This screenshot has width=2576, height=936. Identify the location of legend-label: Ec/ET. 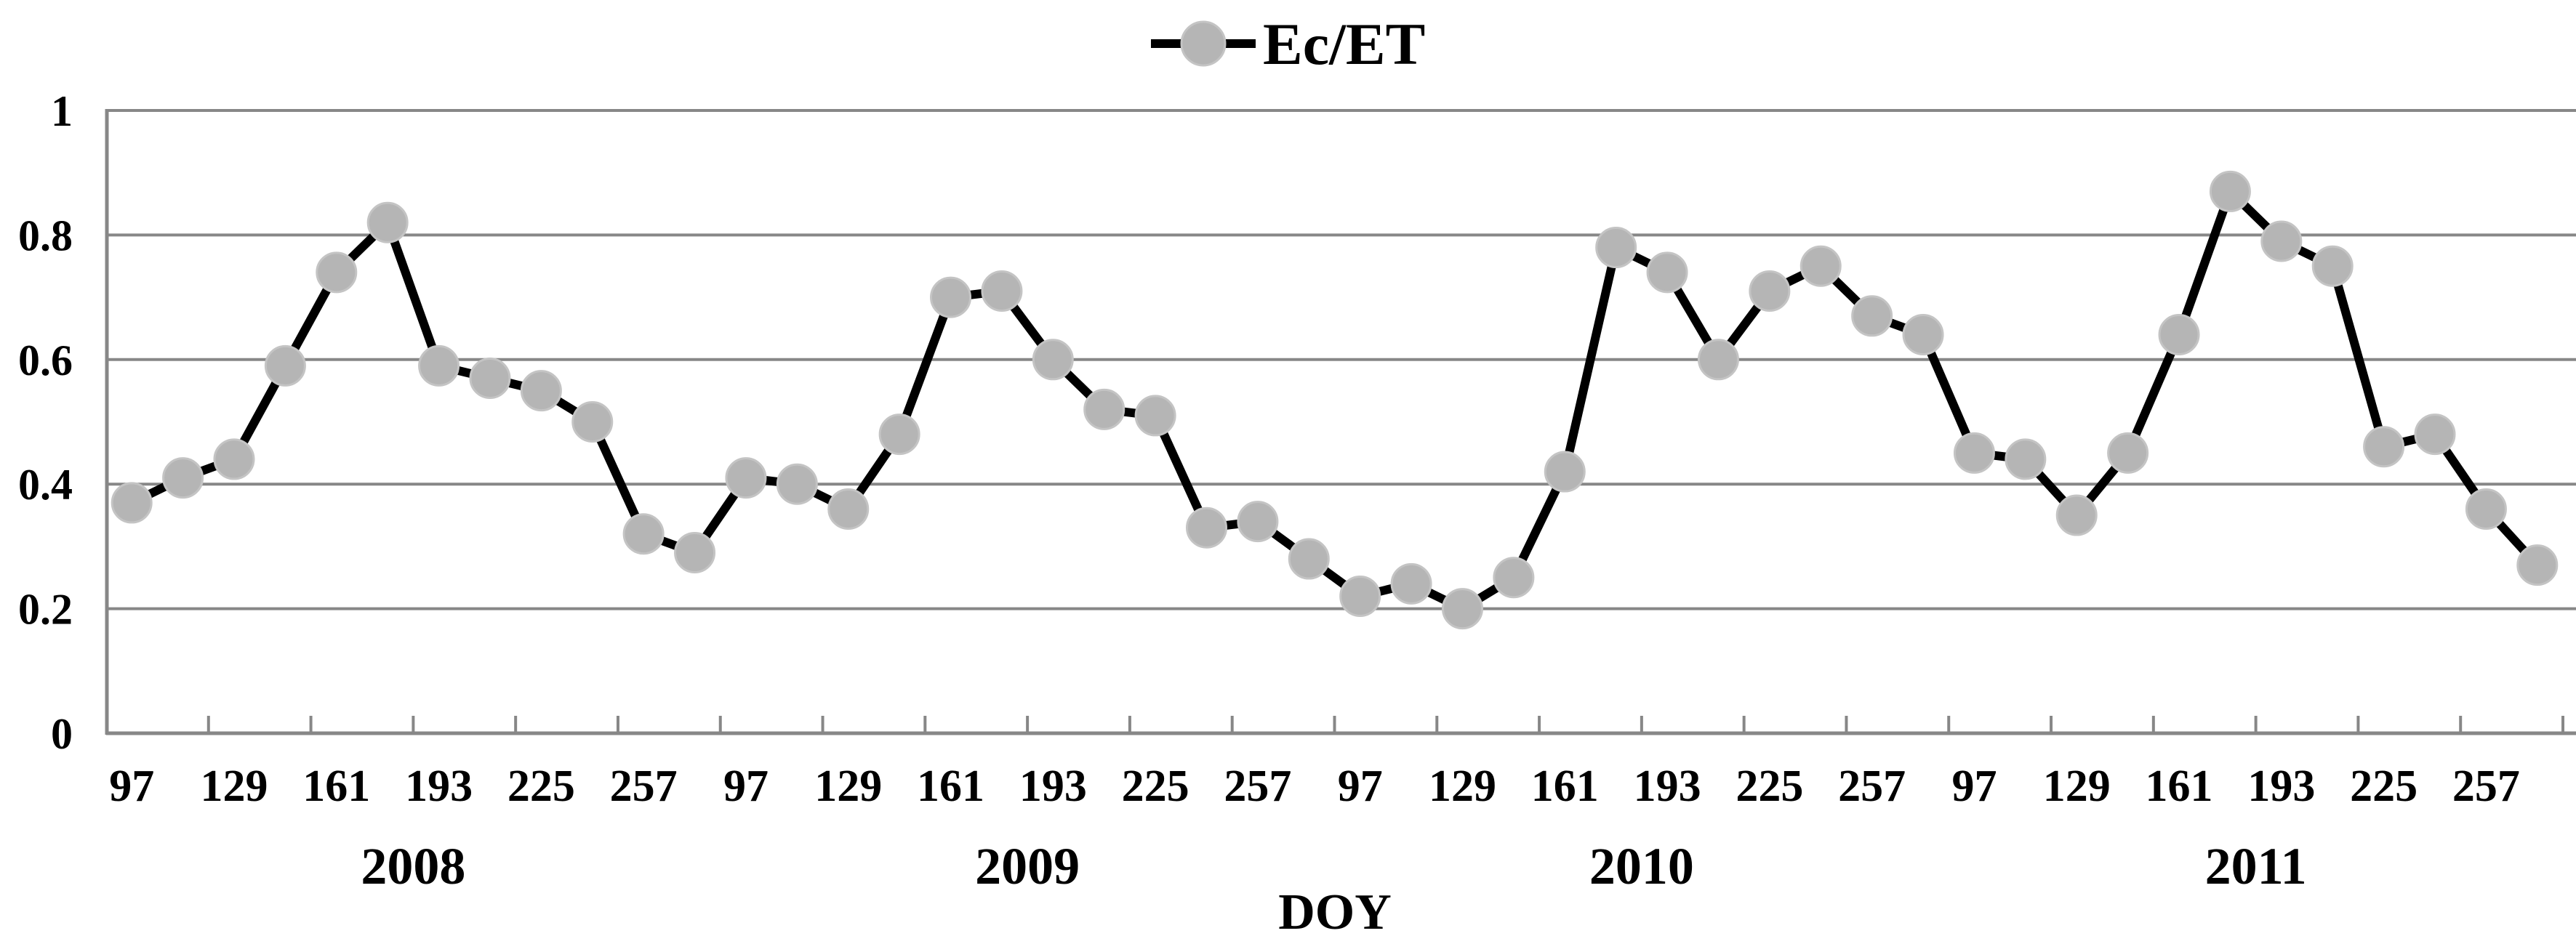
(1344, 44).